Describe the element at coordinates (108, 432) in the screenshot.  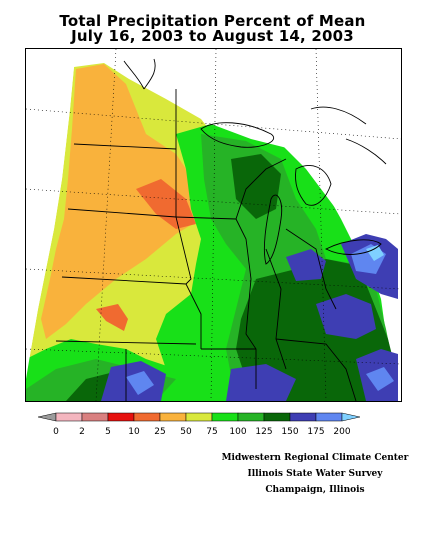
I see `legend-label: 5` at that location.